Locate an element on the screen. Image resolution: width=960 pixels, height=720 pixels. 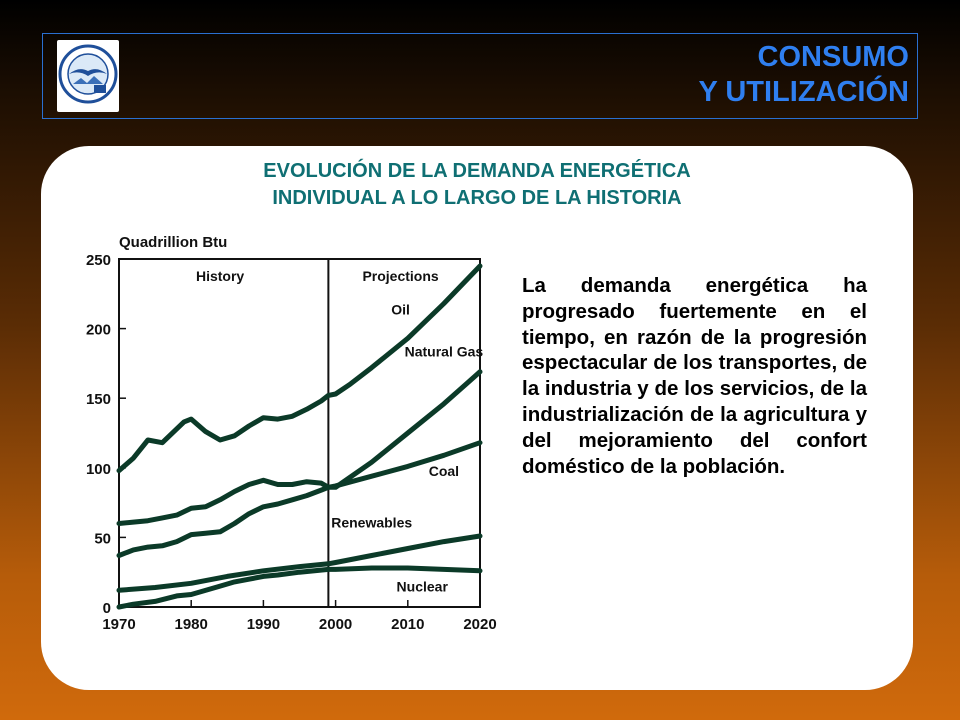
series-line-oil is located at coordinates (299, 368).